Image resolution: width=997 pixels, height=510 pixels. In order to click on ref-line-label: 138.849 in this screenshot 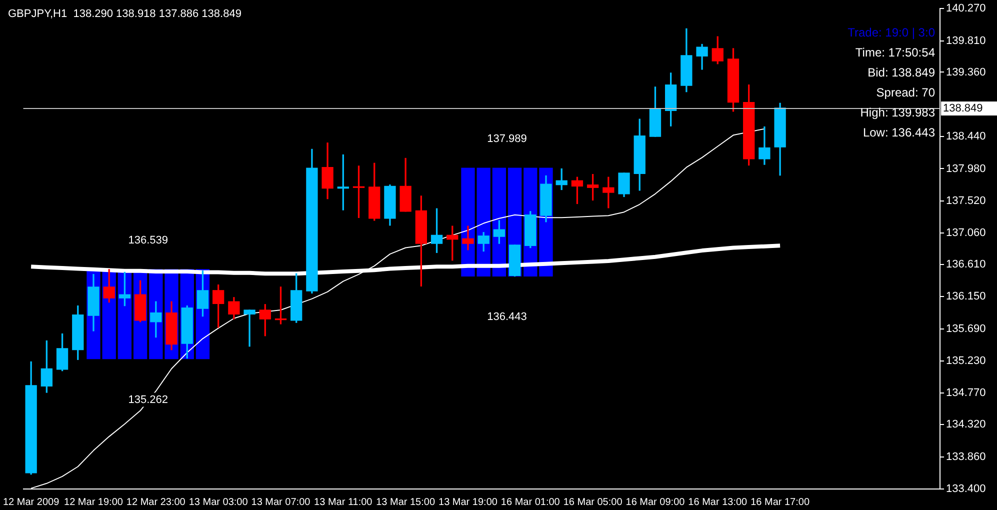, I will do `click(963, 108)`.